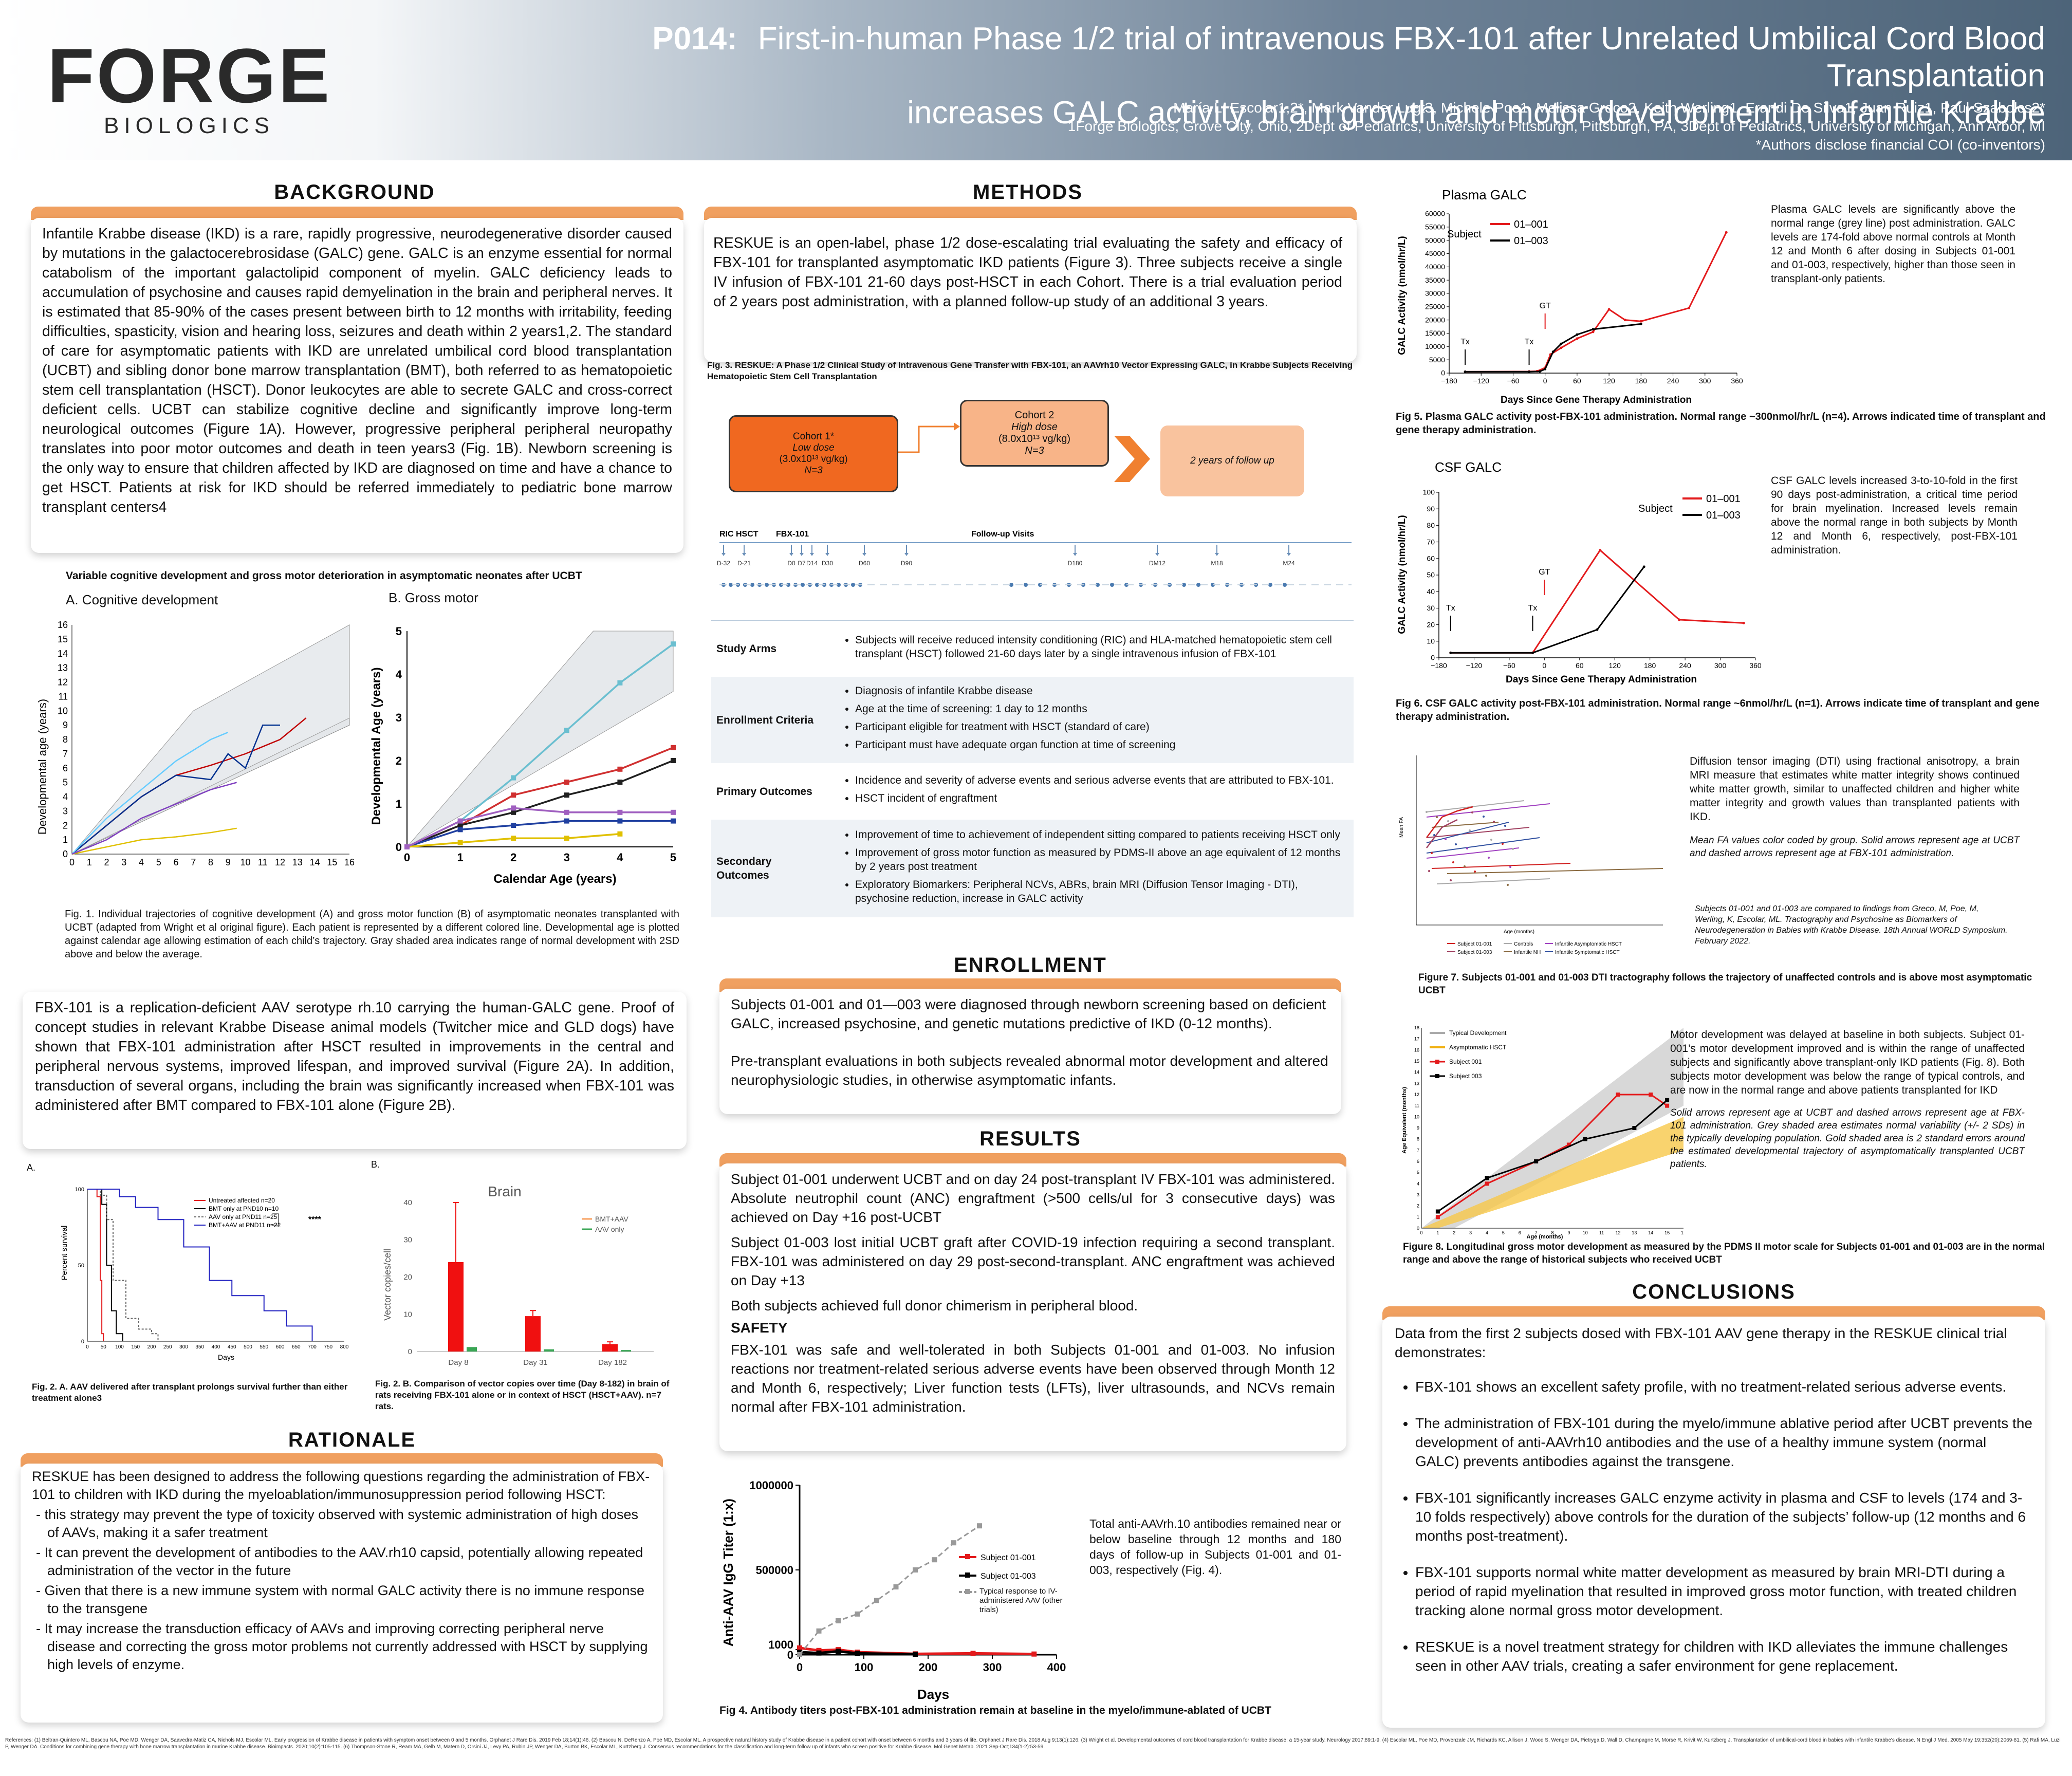  Describe the element at coordinates (540, 739) in the screenshot. I see `normal-range-band` at that location.